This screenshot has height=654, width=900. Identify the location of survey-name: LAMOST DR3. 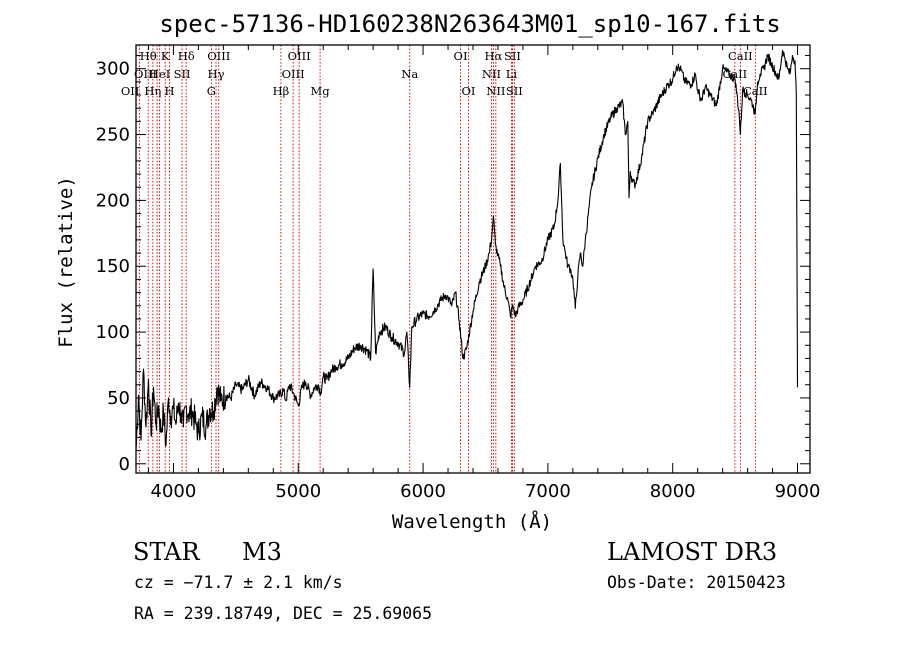
(692, 552).